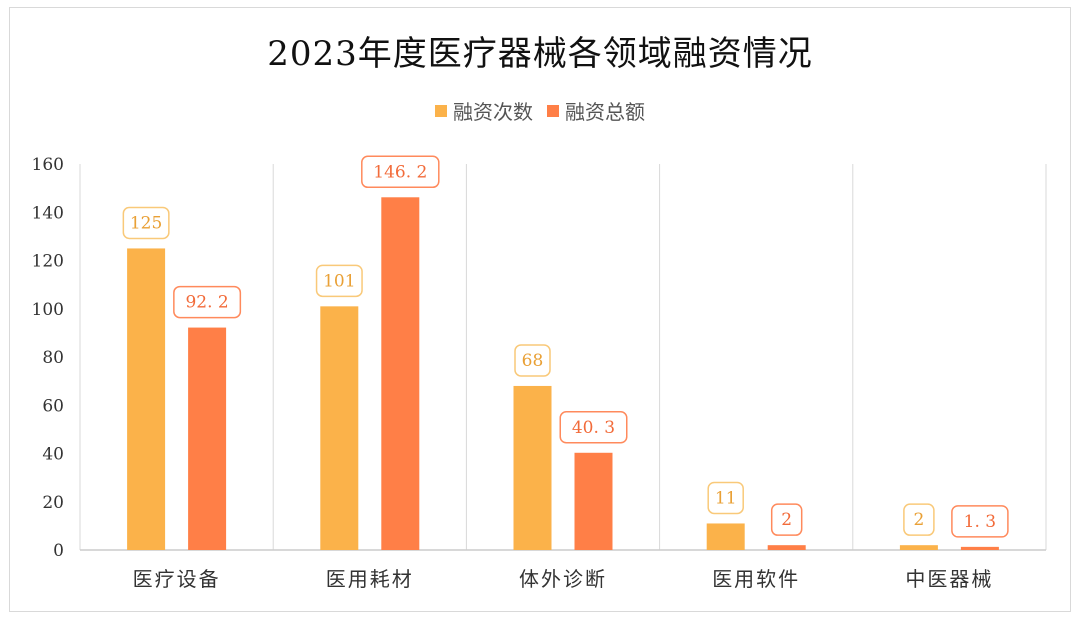 The width and height of the screenshot is (1080, 625). What do you see at coordinates (48, 310) in the screenshot?
I see `y-tick-label: 100` at bounding box center [48, 310].